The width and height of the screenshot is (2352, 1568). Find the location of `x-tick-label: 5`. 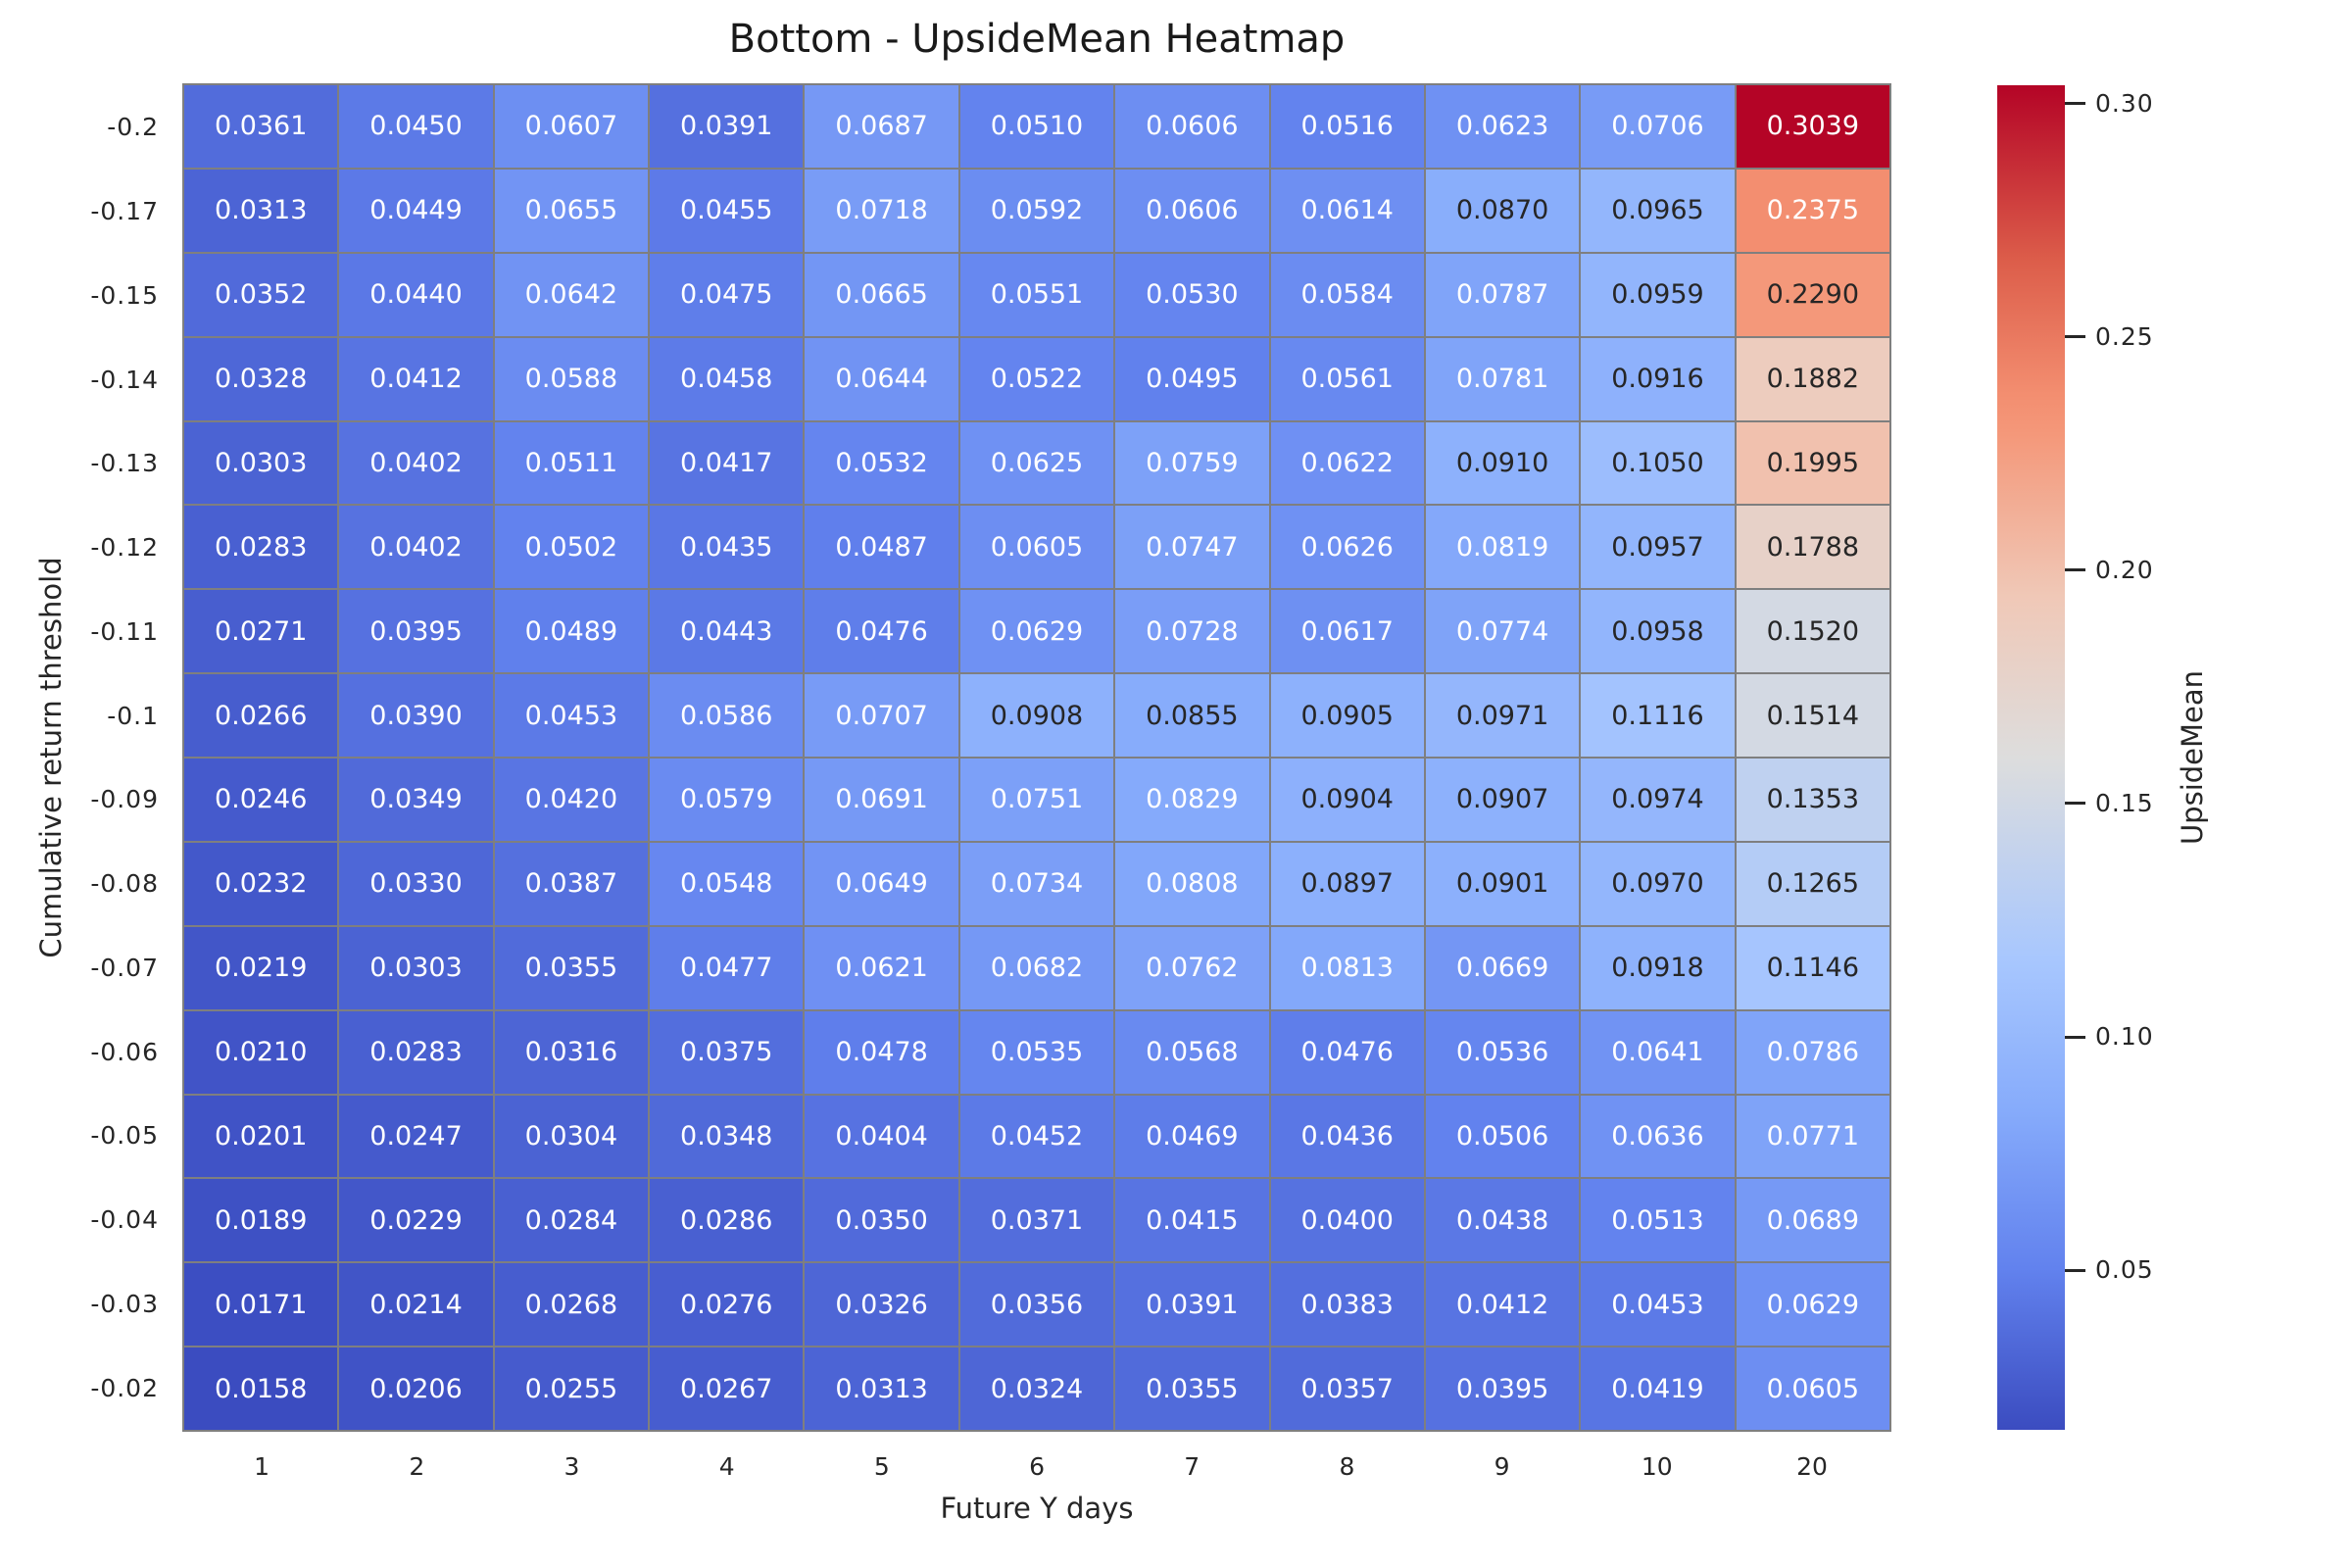

x-tick-label: 5 is located at coordinates (881, 1466).